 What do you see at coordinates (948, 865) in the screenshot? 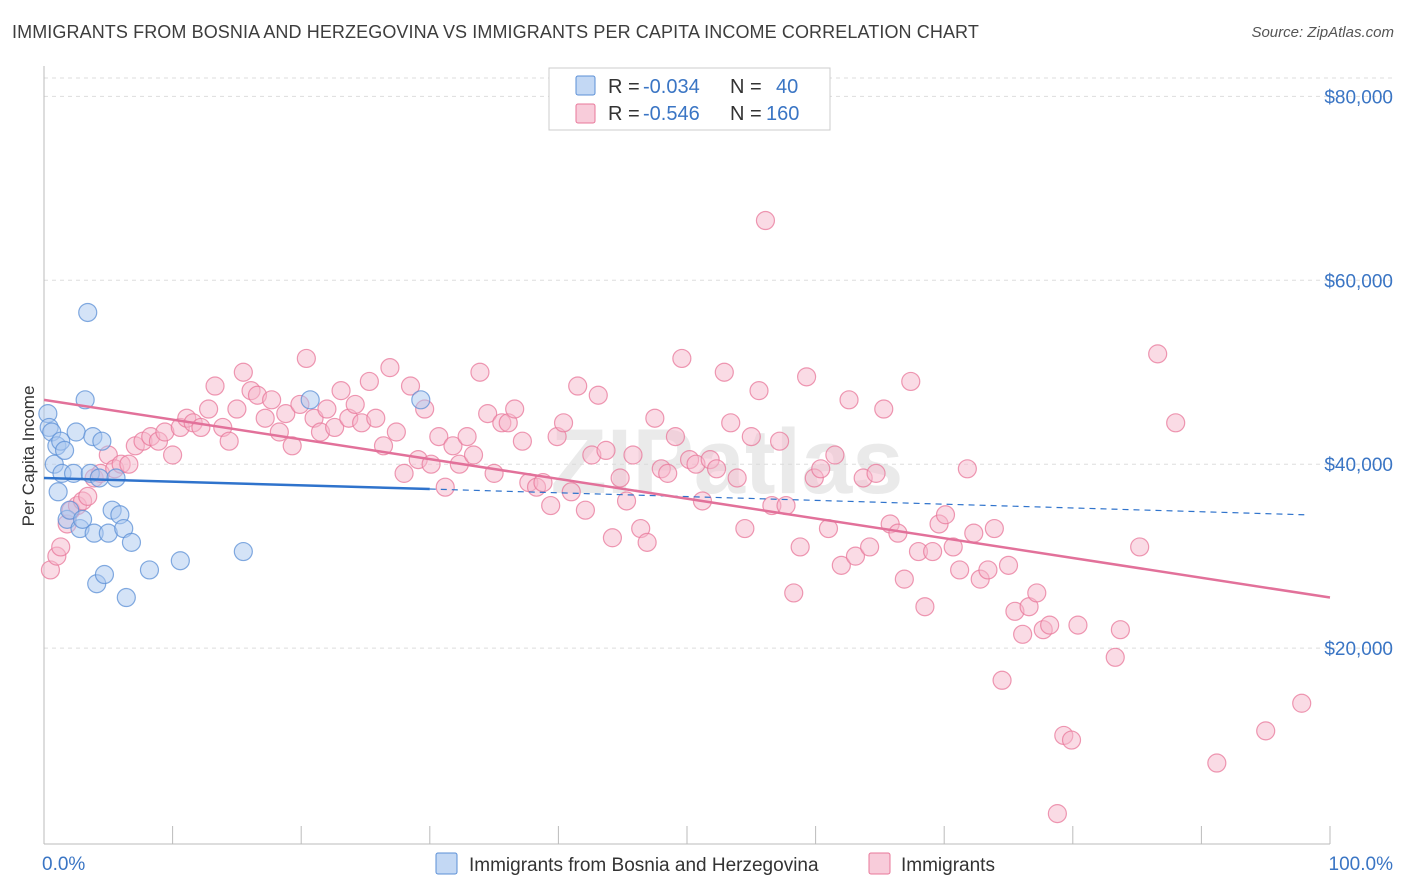
I see `bottom-legend-label-2: Immigrants` at bounding box center [948, 865].